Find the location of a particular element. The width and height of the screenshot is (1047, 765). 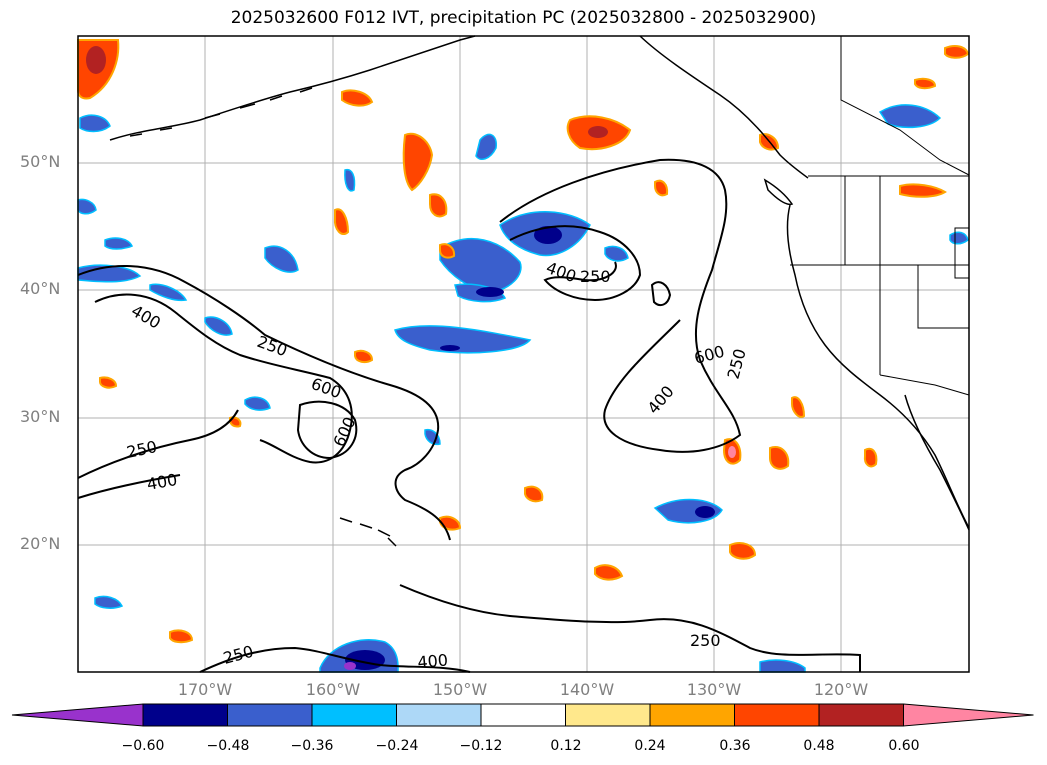

colorbar-tick: 0.60 is located at coordinates (904, 746).